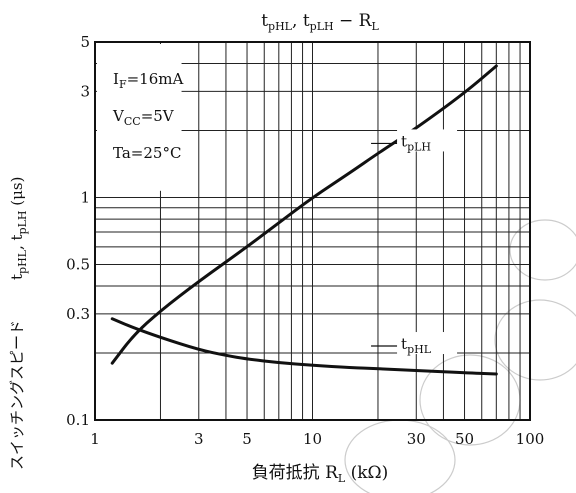  What do you see at coordinates (414, 242) in the screenshot?
I see `series-labels: tpLH tpHL` at bounding box center [414, 242].